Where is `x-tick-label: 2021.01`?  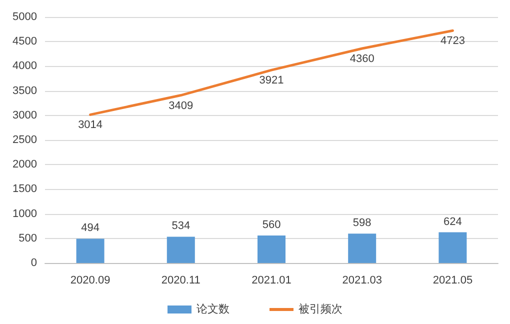 x-tick-label: 2021.01 is located at coordinates (272, 280).